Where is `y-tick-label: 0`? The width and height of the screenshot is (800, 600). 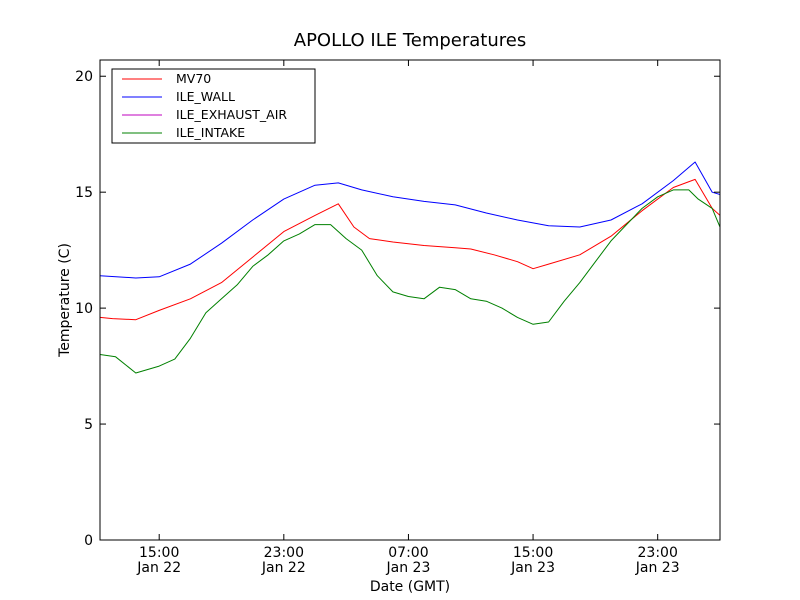 y-tick-label: 0 is located at coordinates (88, 541).